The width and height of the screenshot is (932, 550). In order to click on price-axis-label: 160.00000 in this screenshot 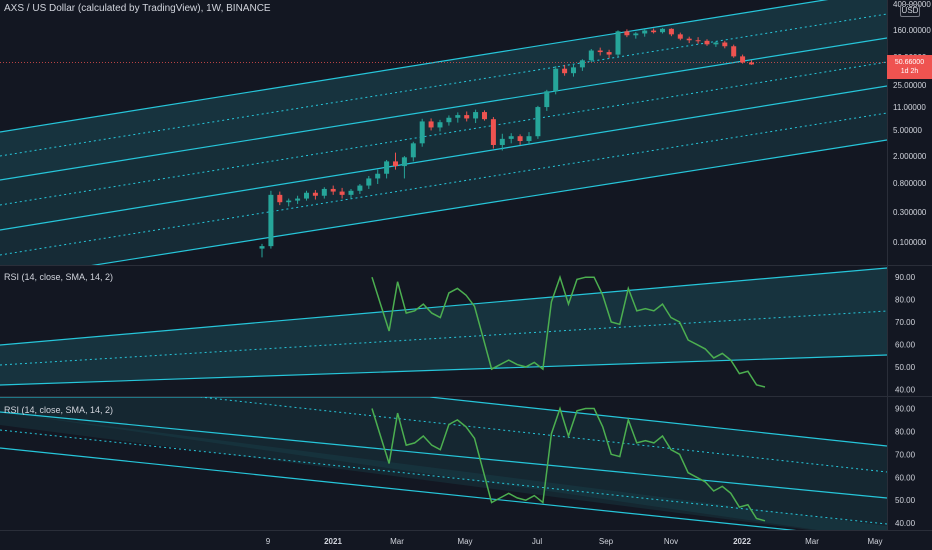, I will do `click(912, 30)`.